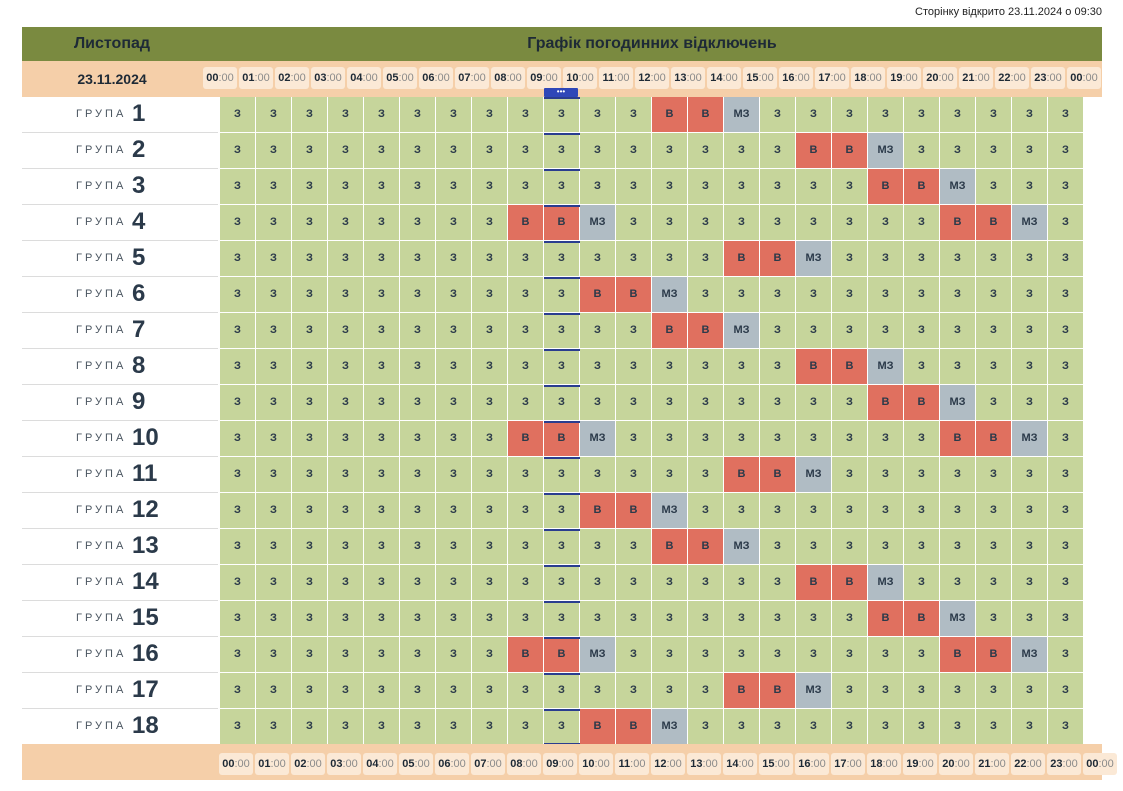 The height and width of the screenshot is (791, 1123). Describe the element at coordinates (112, 43) in the screenshot. I see `month-title: Листопад` at that location.